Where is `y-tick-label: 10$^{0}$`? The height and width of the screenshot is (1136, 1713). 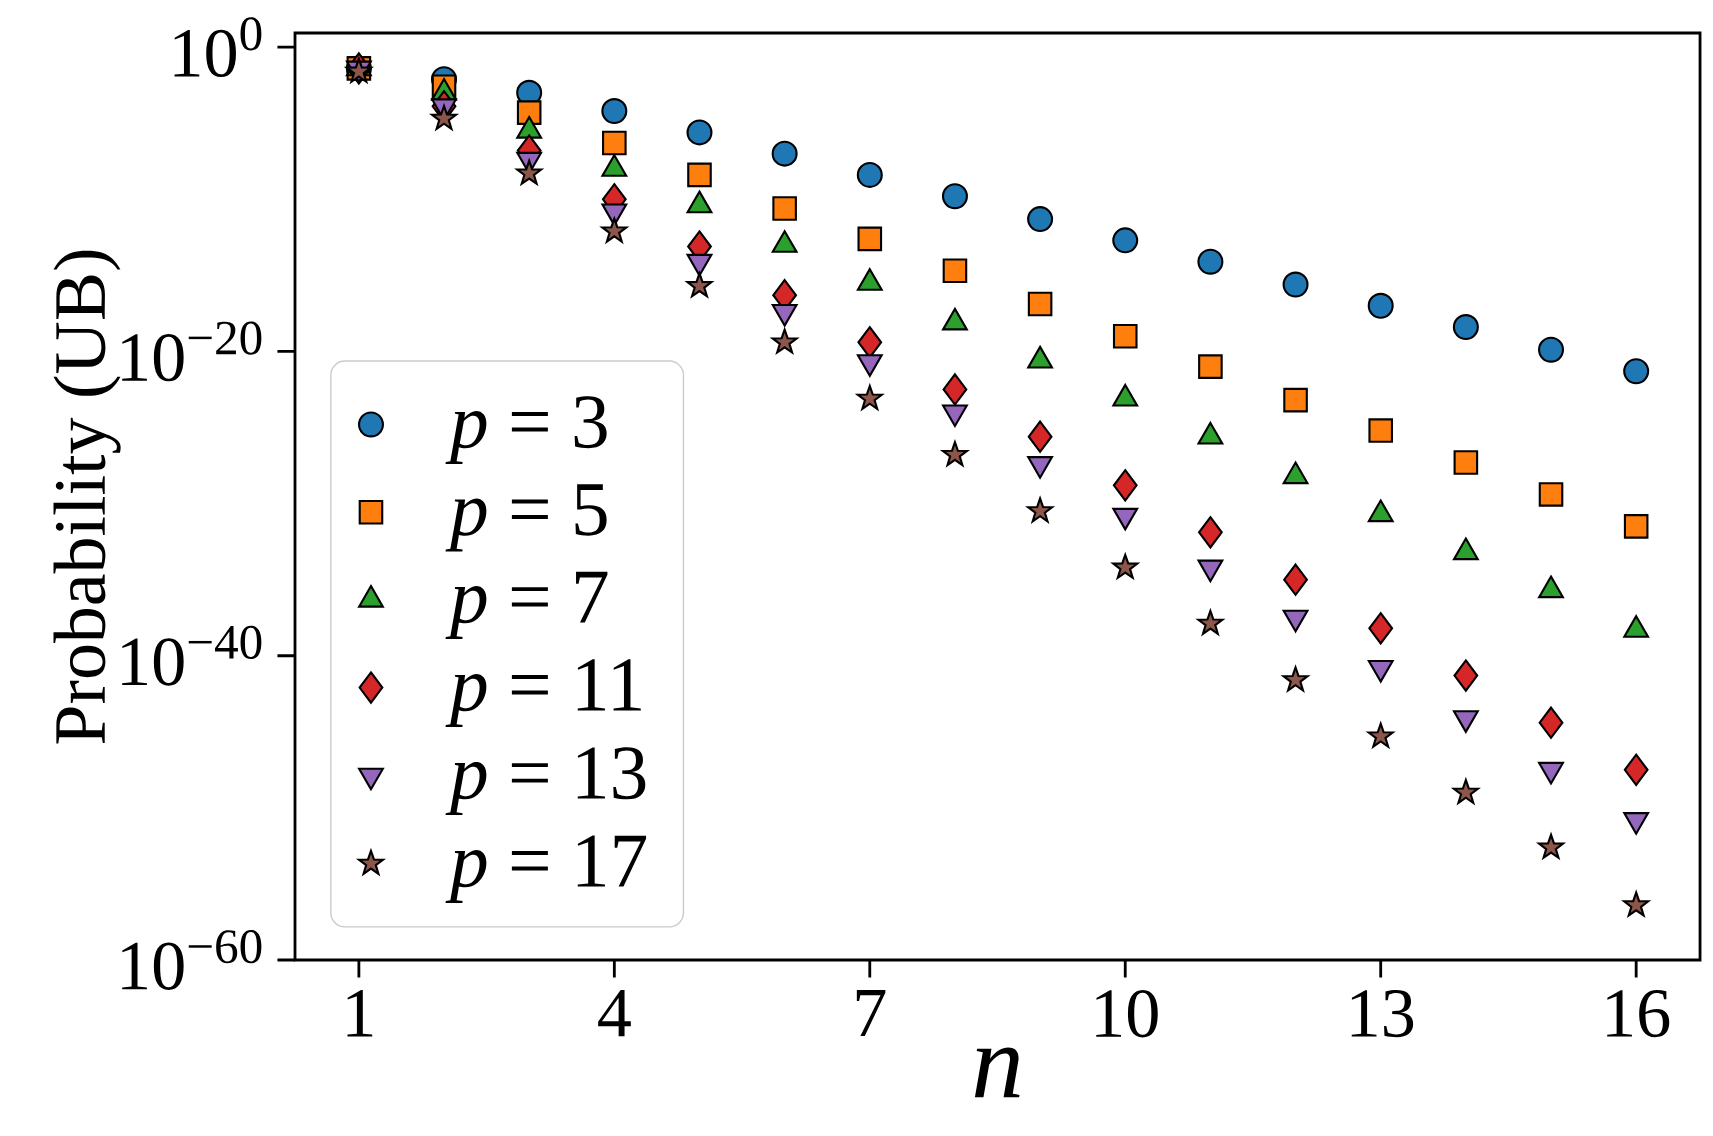
y-tick-label: 10$^{0}$ is located at coordinates (218, 47).